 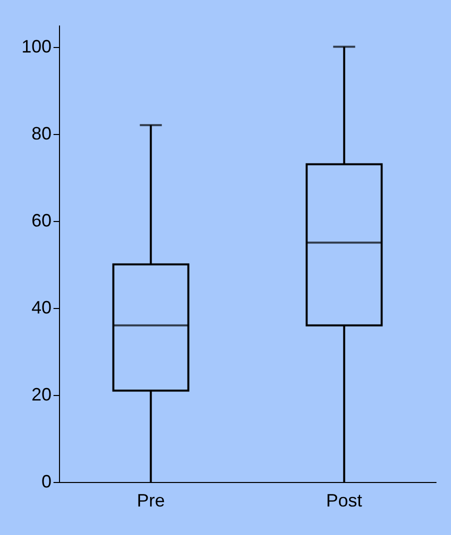 What do you see at coordinates (150, 500) in the screenshot?
I see `x-tick-label: Pre` at bounding box center [150, 500].